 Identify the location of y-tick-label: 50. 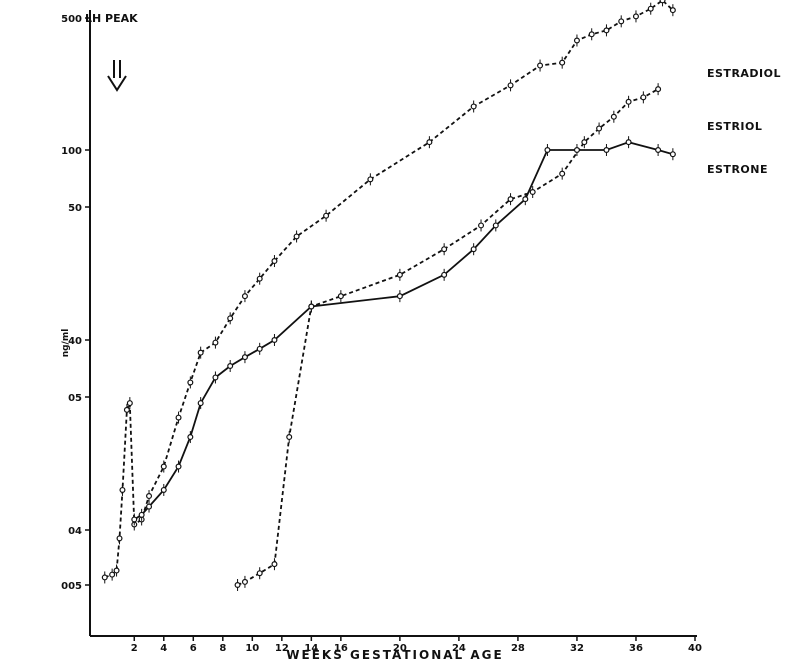
(75, 208).